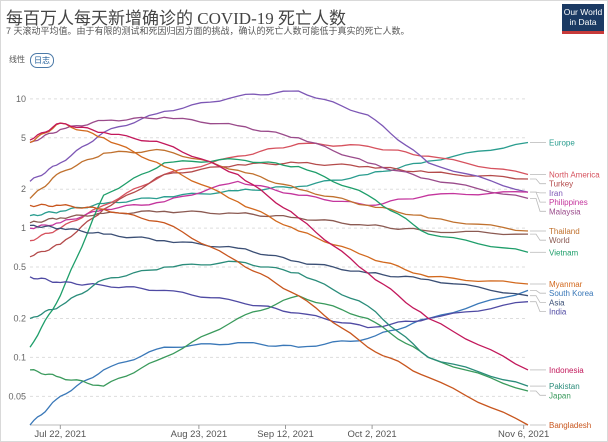 Image resolution: width=608 pixels, height=442 pixels. Describe the element at coordinates (199, 434) in the screenshot. I see `x-tick-label: Aug 23, 2021` at that location.